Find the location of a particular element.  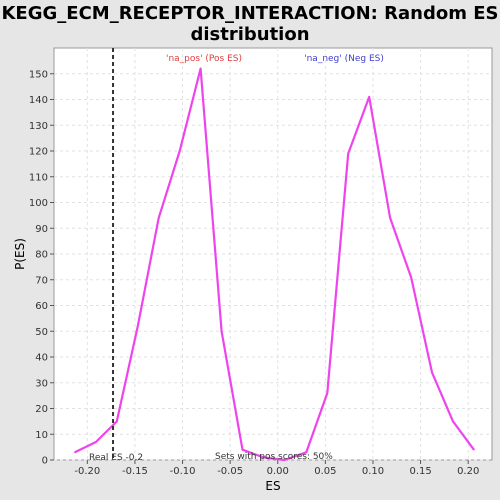

x-tick-label: -0.20 is located at coordinates (87, 471).